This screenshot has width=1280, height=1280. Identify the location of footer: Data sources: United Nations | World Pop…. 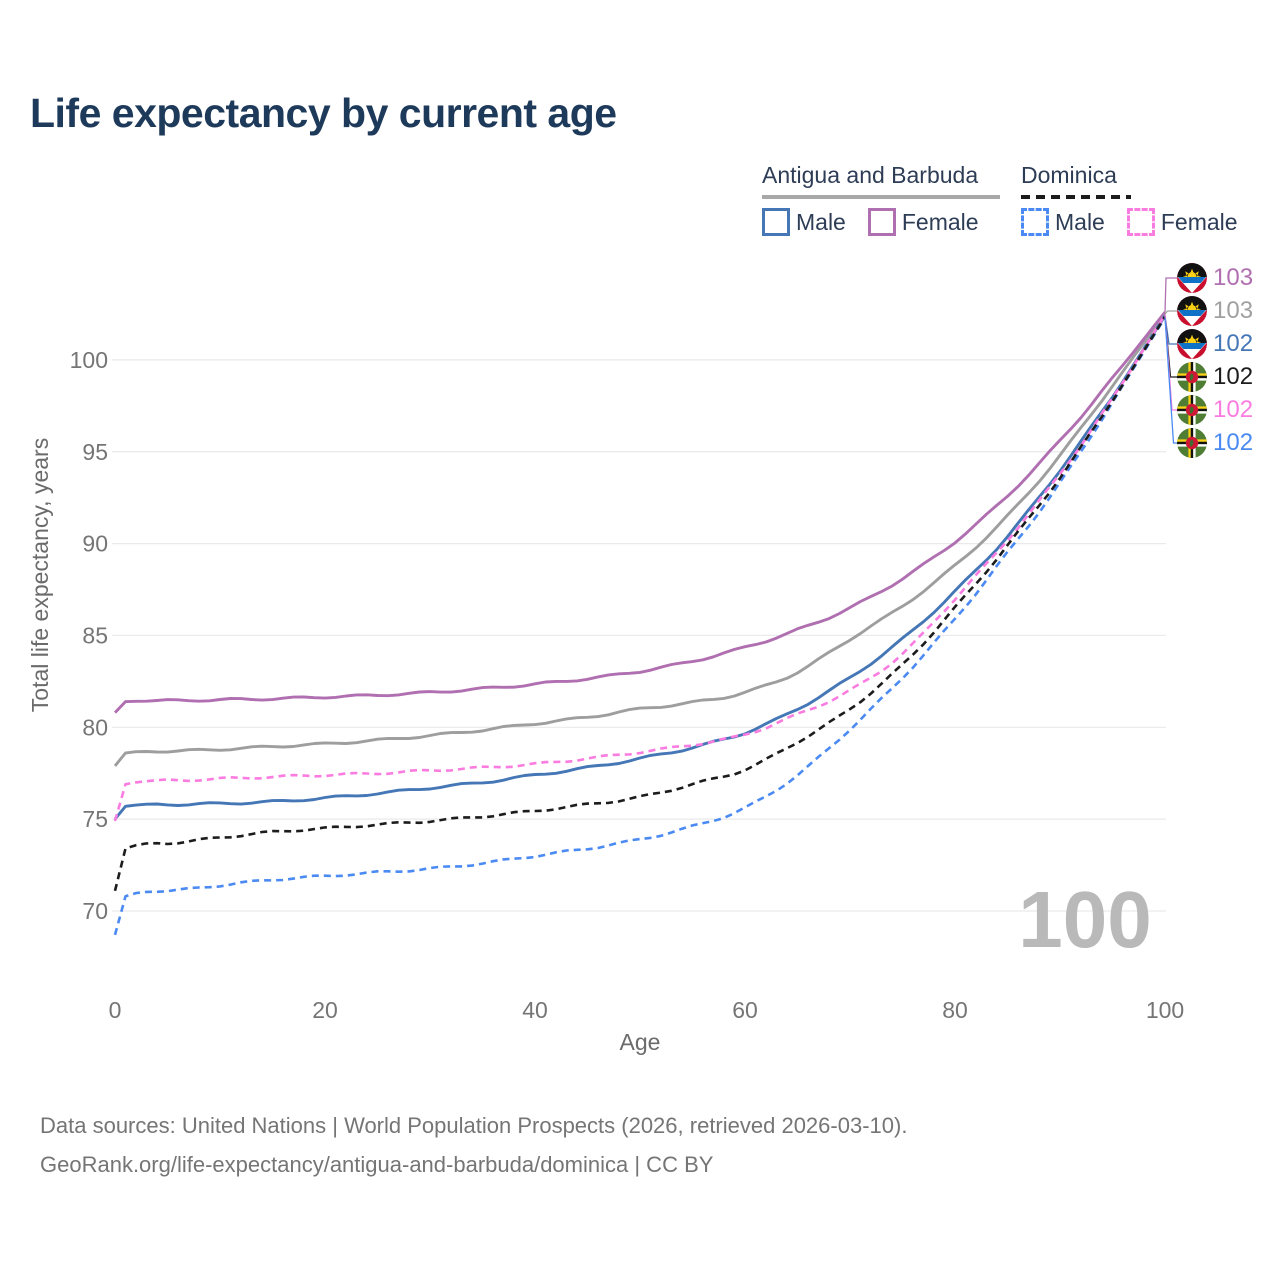
(473, 1145).